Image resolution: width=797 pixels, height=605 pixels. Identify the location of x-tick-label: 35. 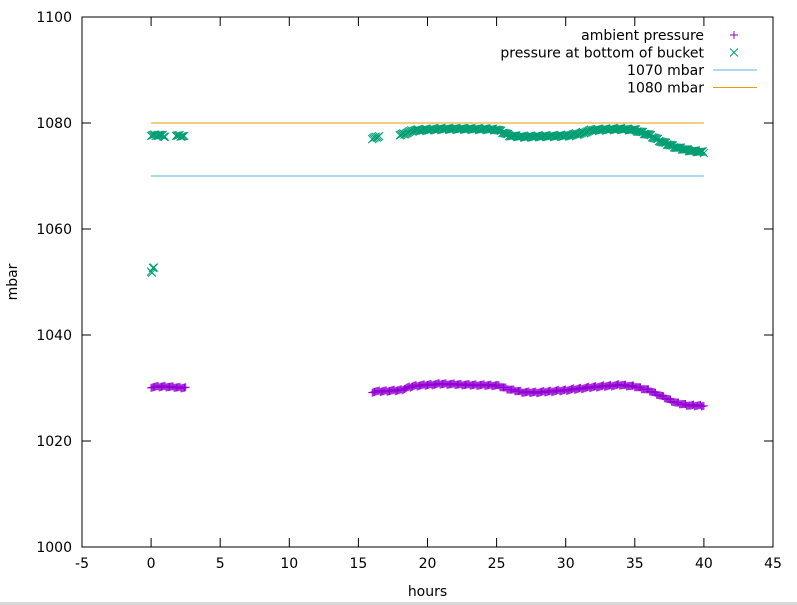
(635, 564).